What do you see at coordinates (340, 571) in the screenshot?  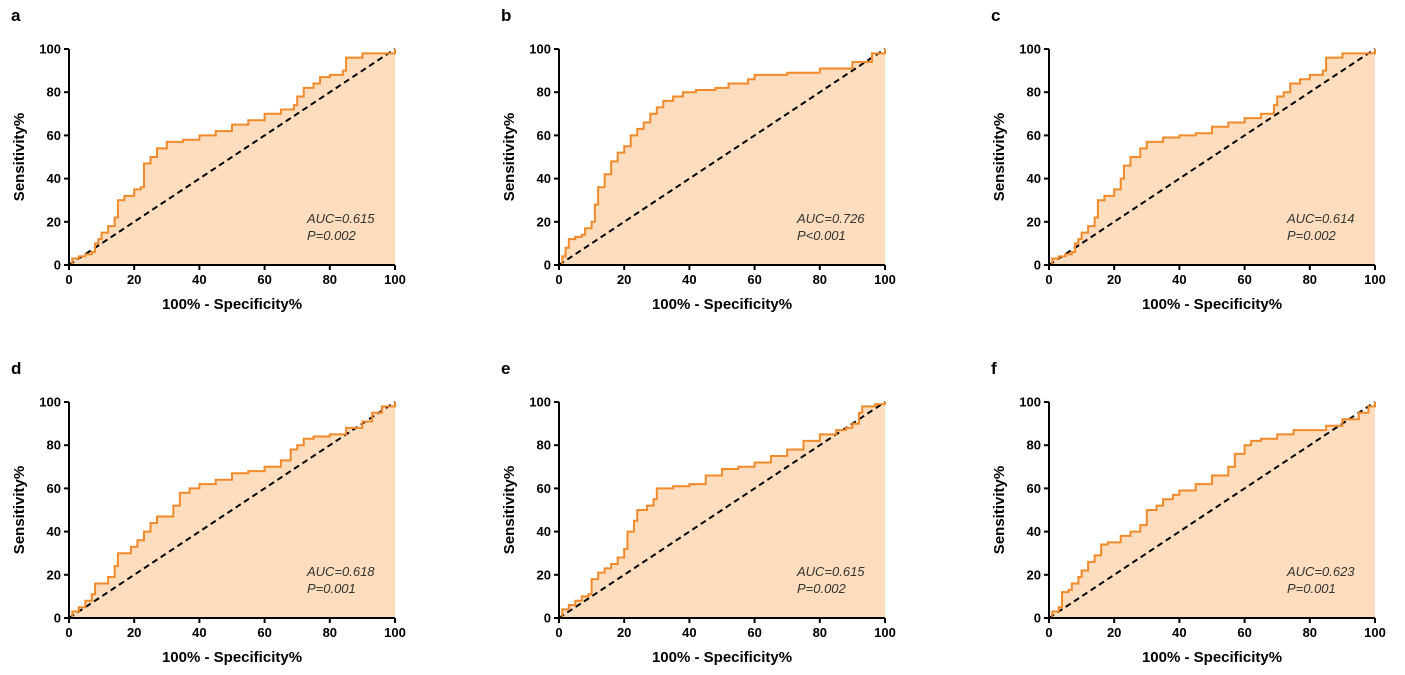 I see `auc-annotation: AUC=0.618` at bounding box center [340, 571].